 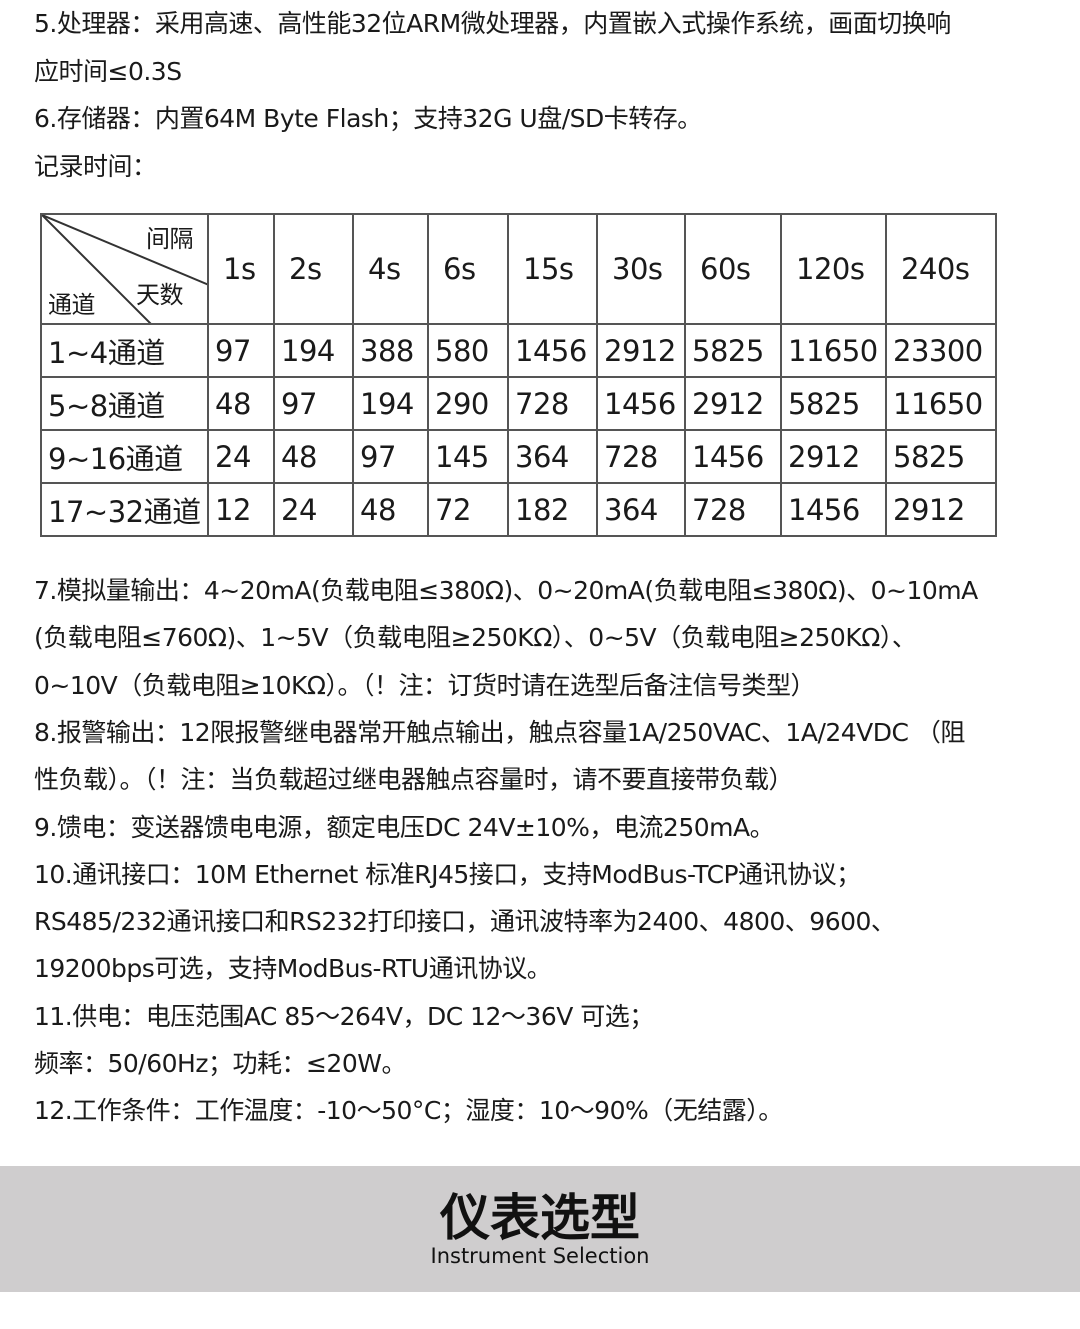 What do you see at coordinates (124, 509) in the screenshot?
I see `channel-cell: 17~32通道` at bounding box center [124, 509].